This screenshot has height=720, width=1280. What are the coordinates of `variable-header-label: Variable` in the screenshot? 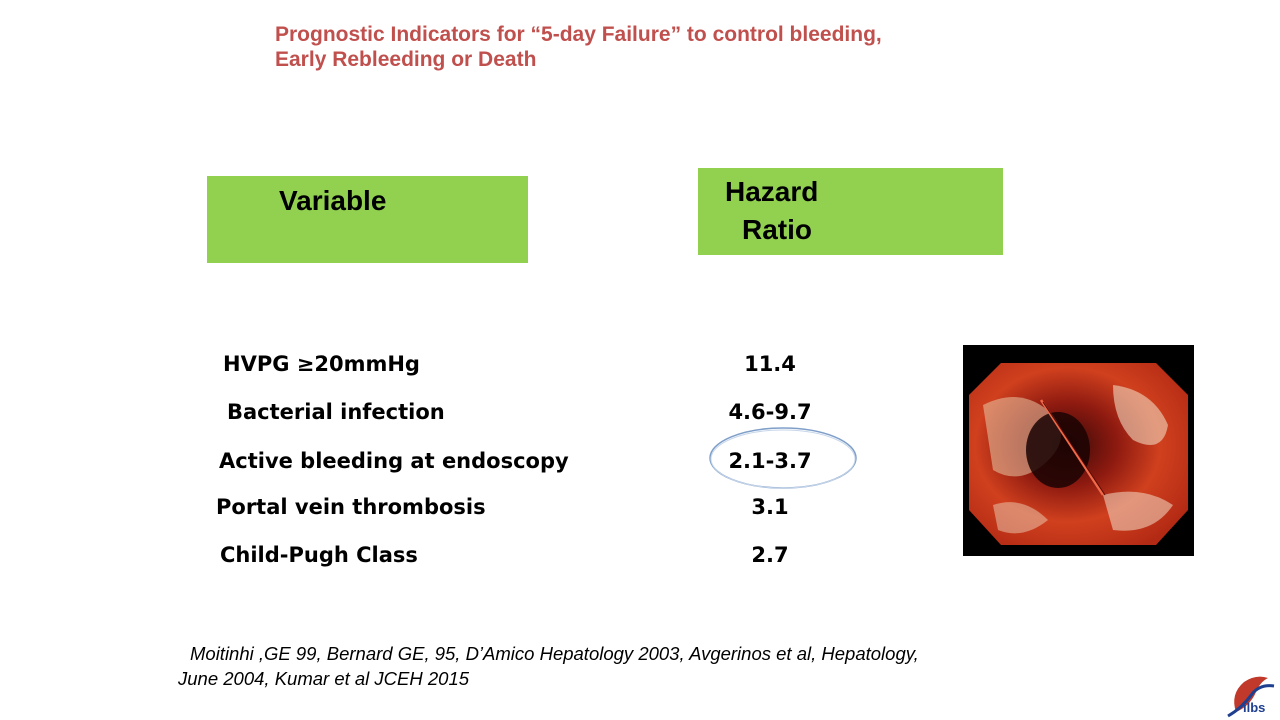 It's located at (333, 200).